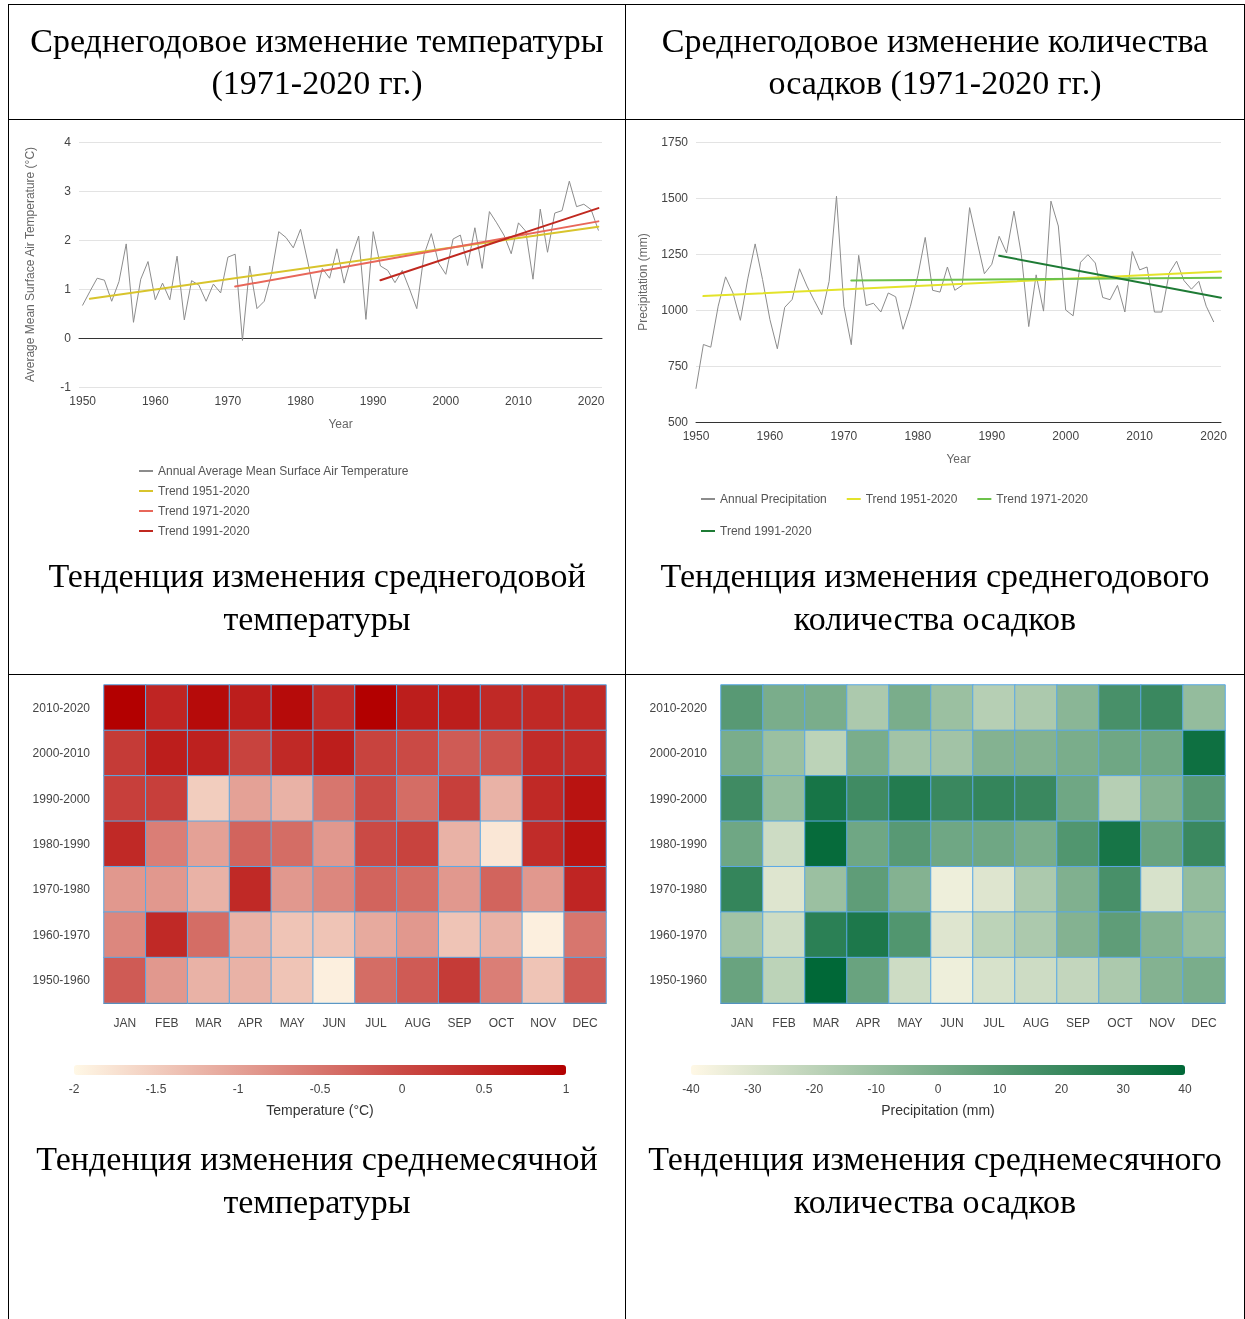 The height and width of the screenshot is (1319, 1245). What do you see at coordinates (68, 240) in the screenshot?
I see `y-tick-label: 2` at bounding box center [68, 240].